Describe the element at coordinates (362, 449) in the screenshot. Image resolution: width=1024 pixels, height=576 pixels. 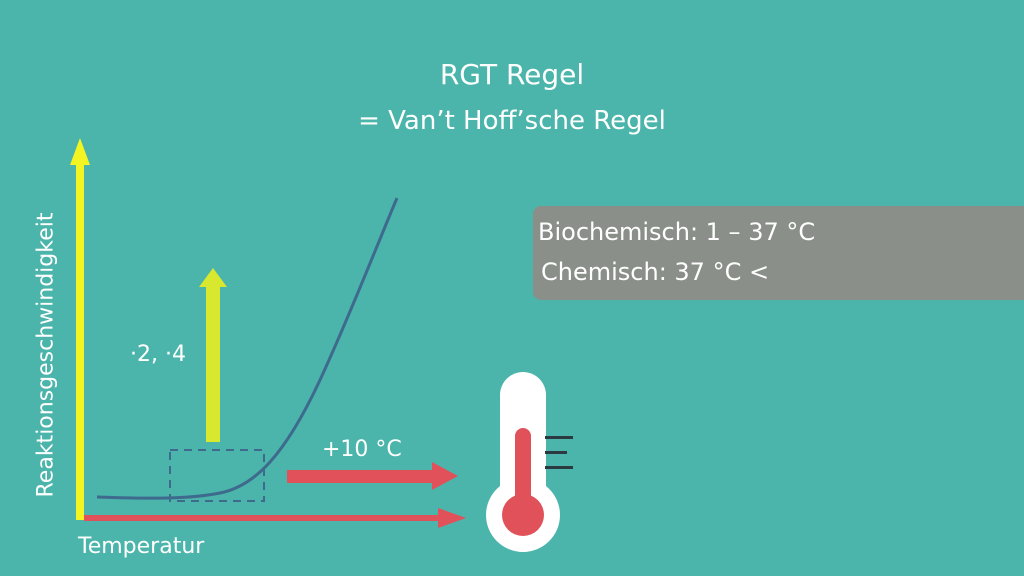
I see `temperature-step-label: +10 °C` at that location.